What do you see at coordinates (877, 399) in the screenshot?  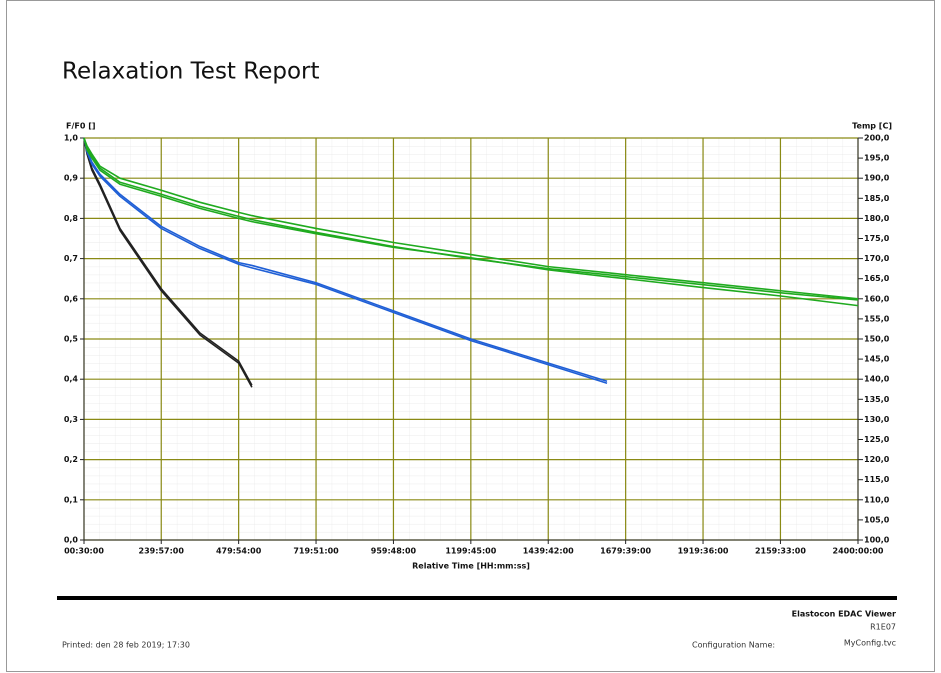 I see `y2-tick-label: 135,0` at bounding box center [877, 399].